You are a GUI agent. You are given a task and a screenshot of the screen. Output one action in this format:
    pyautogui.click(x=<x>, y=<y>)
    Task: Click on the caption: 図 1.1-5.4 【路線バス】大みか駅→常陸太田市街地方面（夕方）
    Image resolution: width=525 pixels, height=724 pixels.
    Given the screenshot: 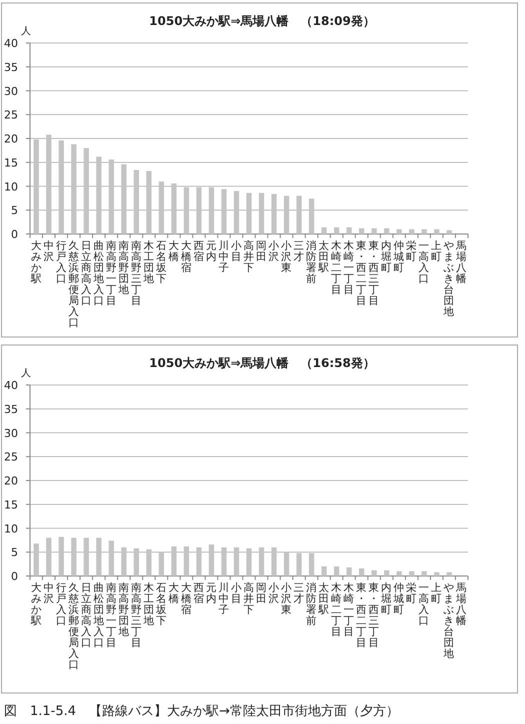 What is the action you would take?
    pyautogui.click(x=201, y=711)
    